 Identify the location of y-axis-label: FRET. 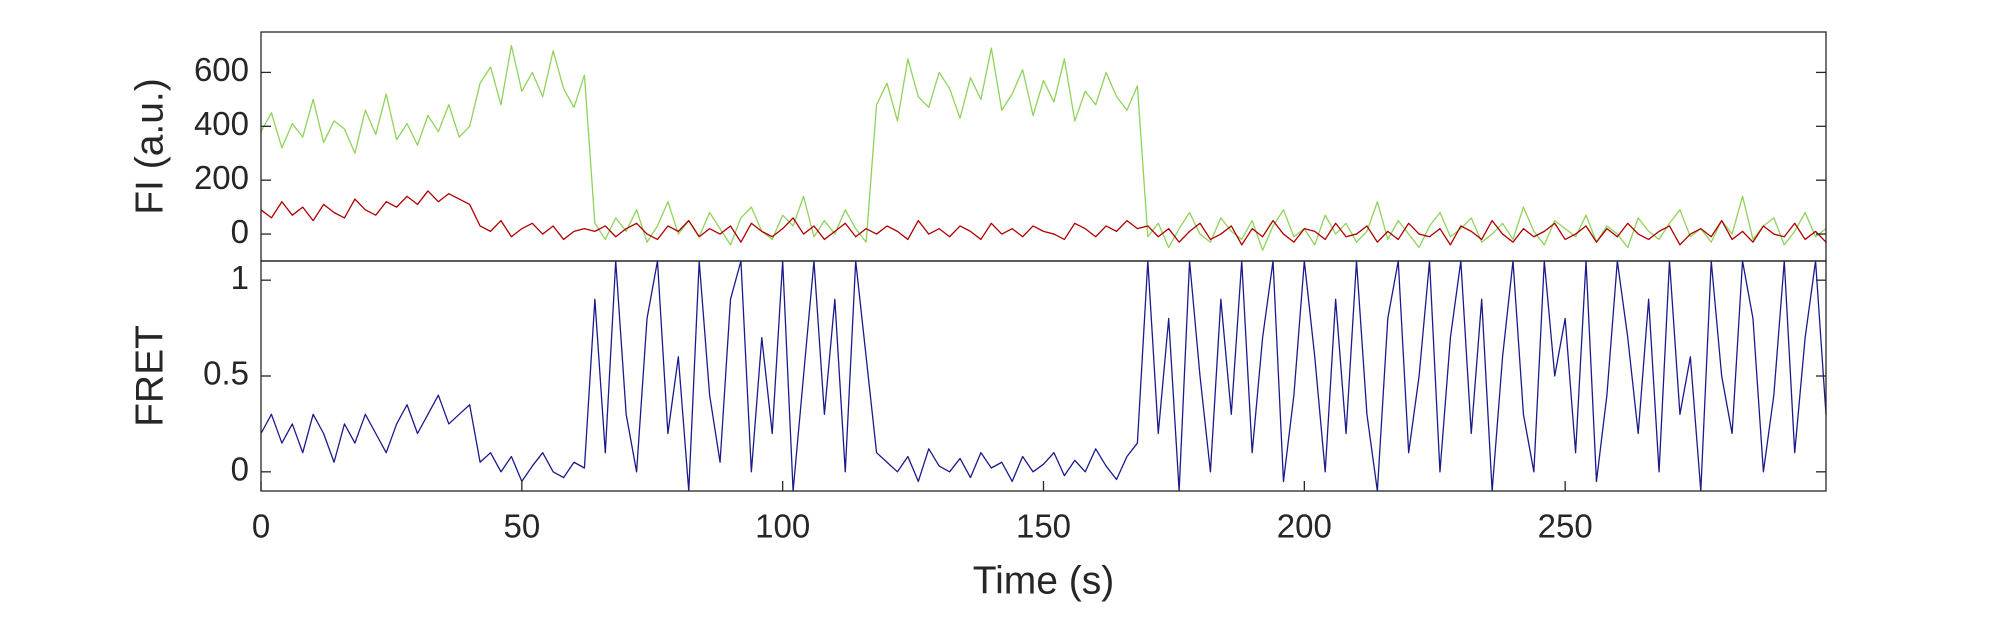
(149, 376).